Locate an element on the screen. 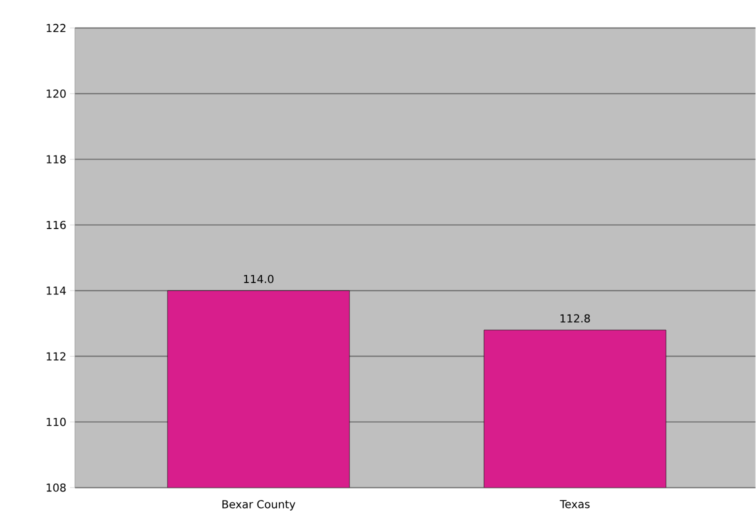 The height and width of the screenshot is (524, 756). x-tick-label: Texas is located at coordinates (575, 504).